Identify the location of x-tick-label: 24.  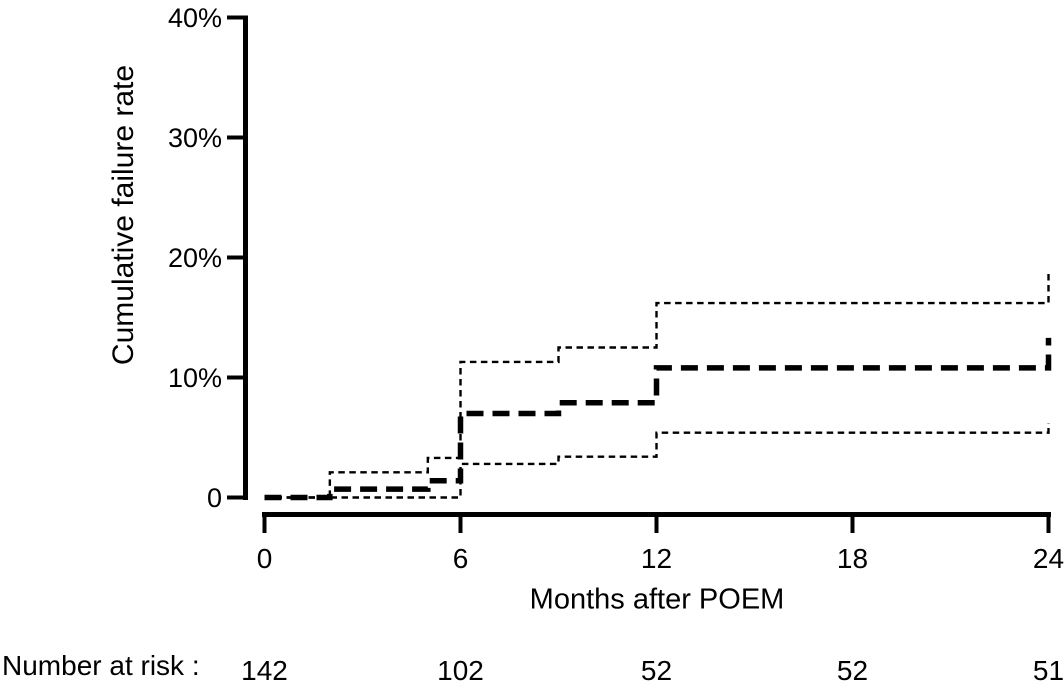
(1048, 558).